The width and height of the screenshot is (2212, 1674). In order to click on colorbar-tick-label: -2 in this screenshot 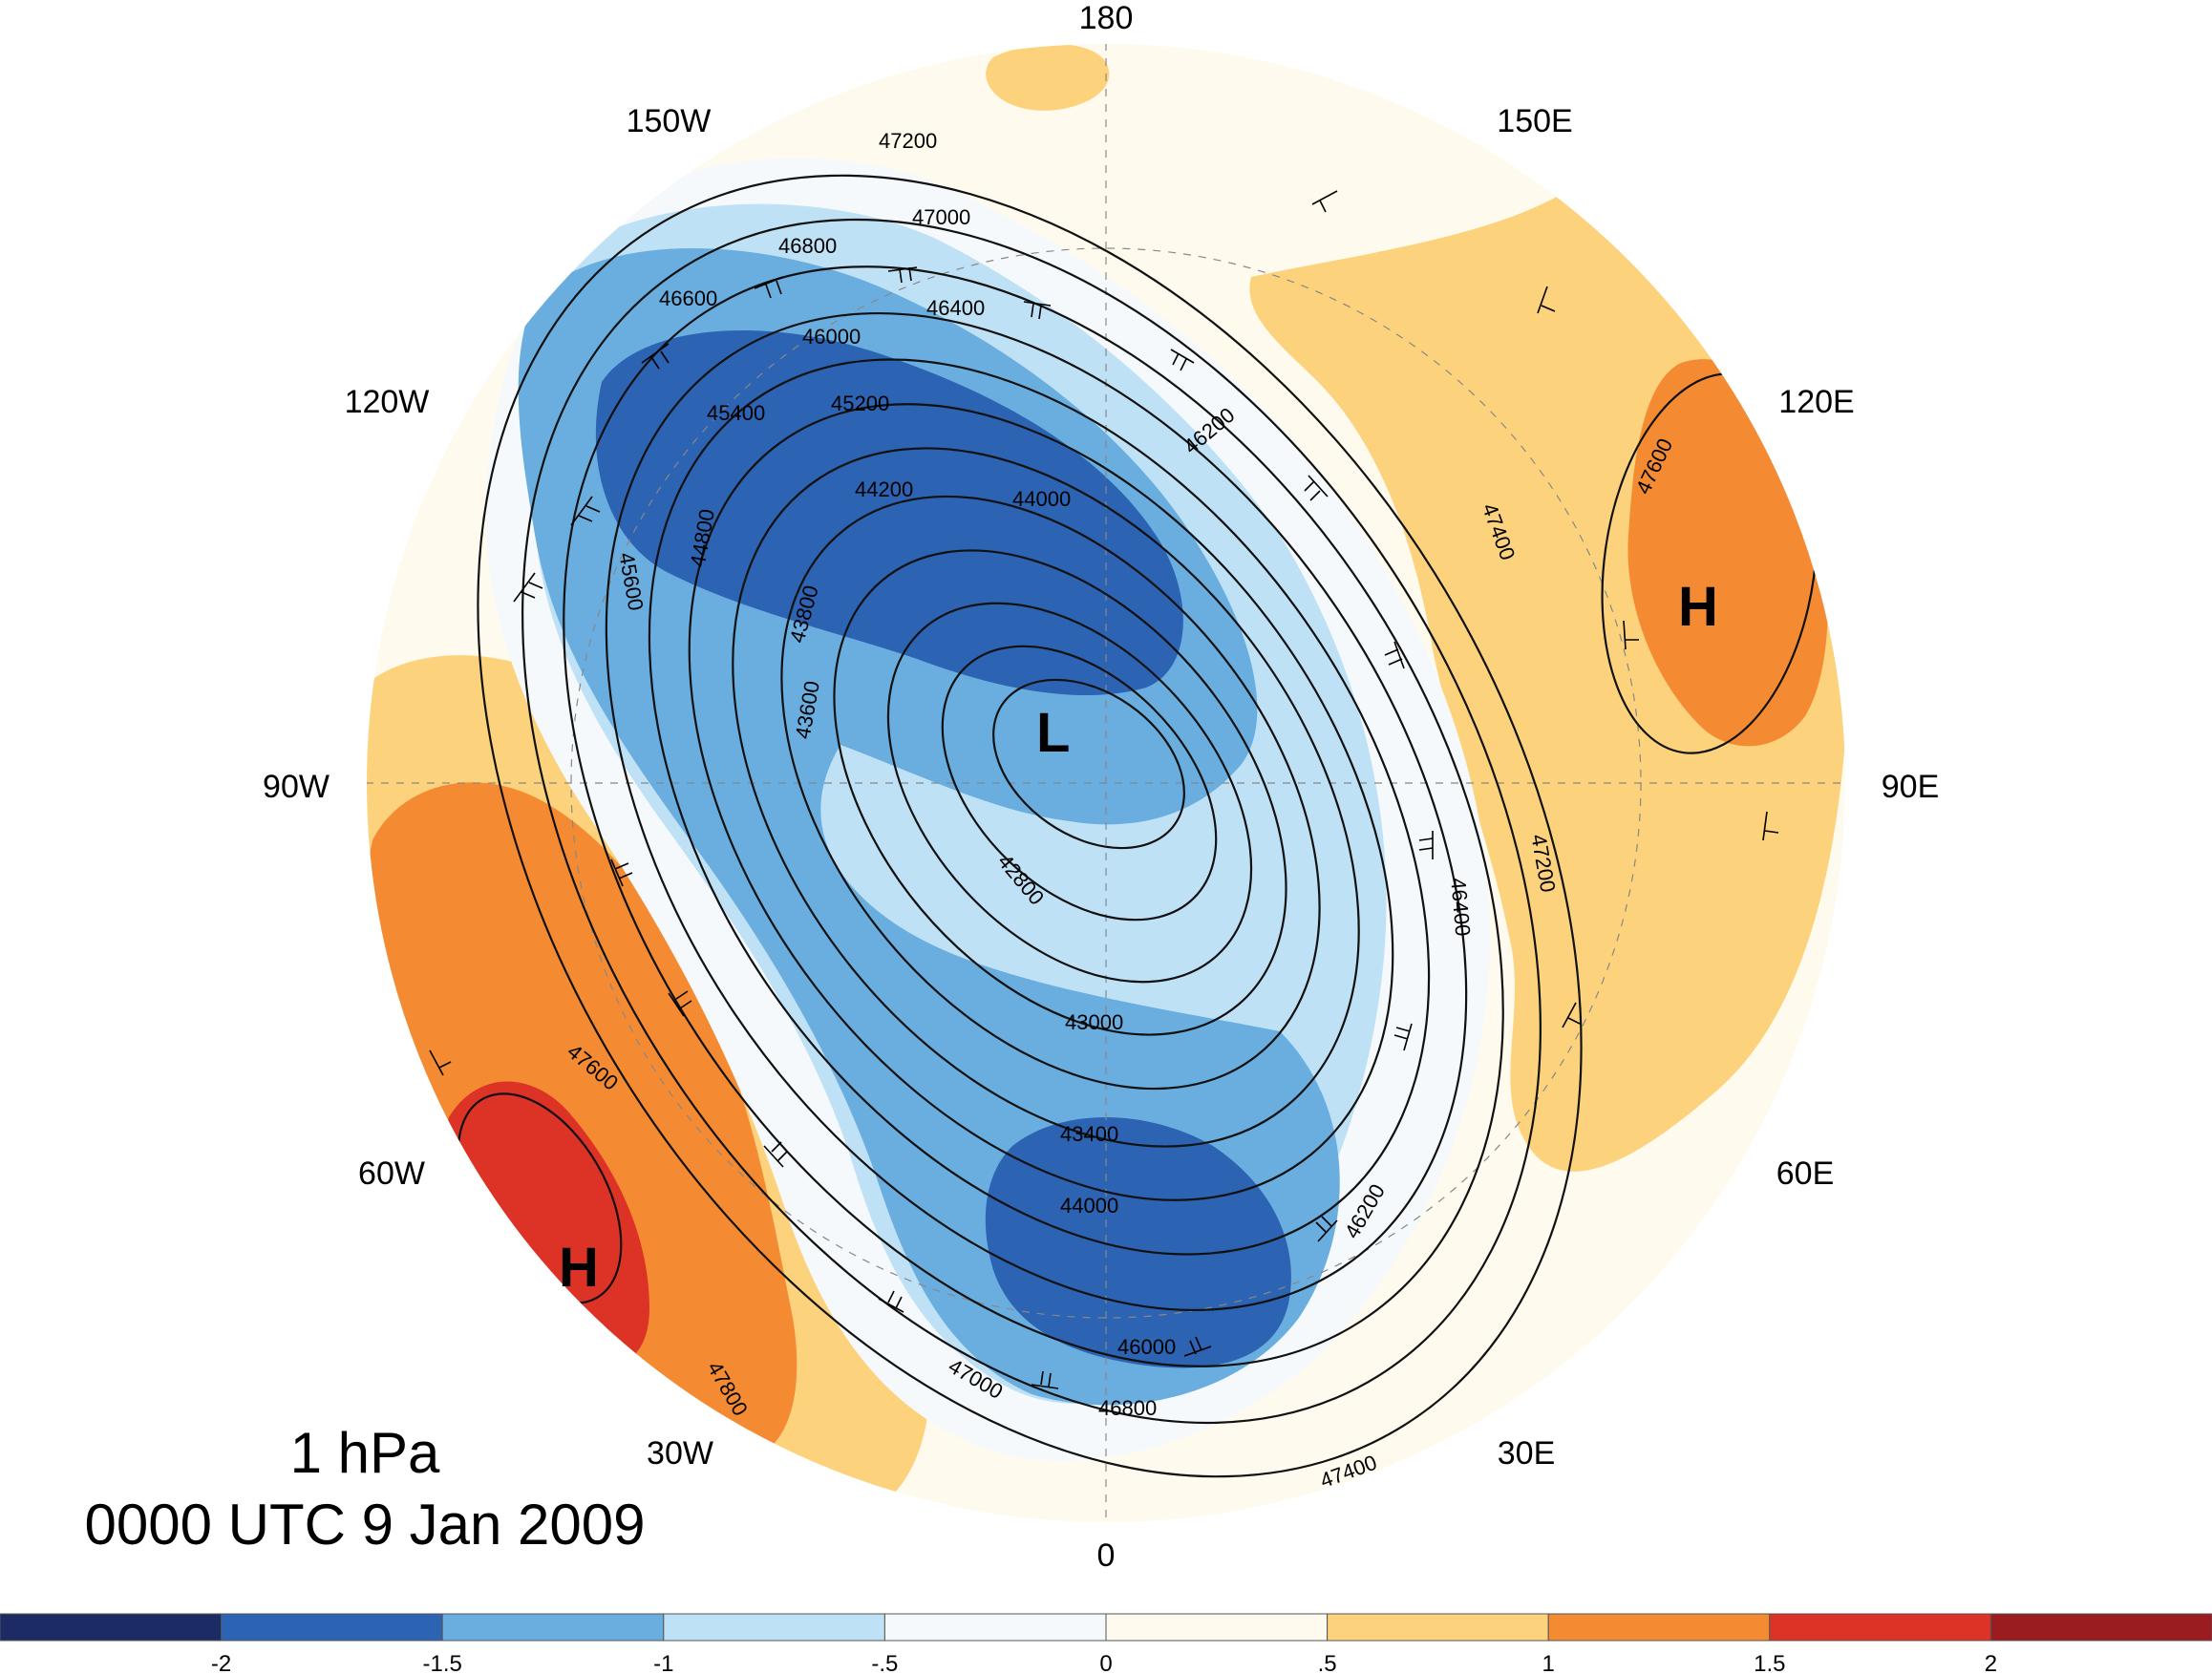, I will do `click(221, 1662)`.